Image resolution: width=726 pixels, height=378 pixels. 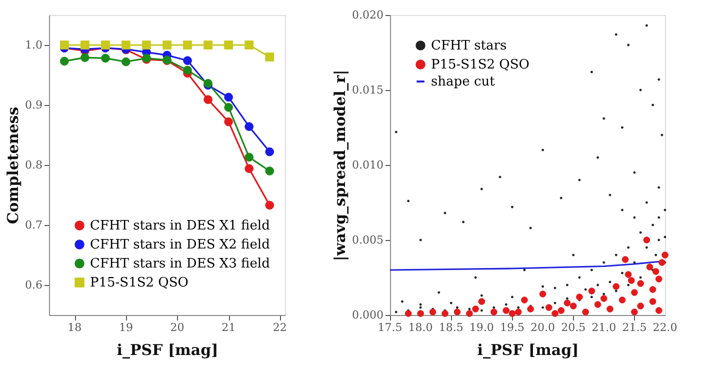 I want to click on x-tick-label: 22, so click(x=279, y=327).